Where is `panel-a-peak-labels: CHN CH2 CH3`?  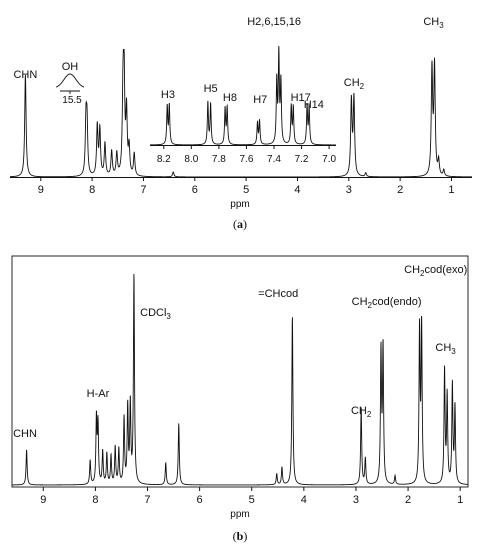 panel-a-peak-labels: CHN CH2 CH3 is located at coordinates (228, 53).